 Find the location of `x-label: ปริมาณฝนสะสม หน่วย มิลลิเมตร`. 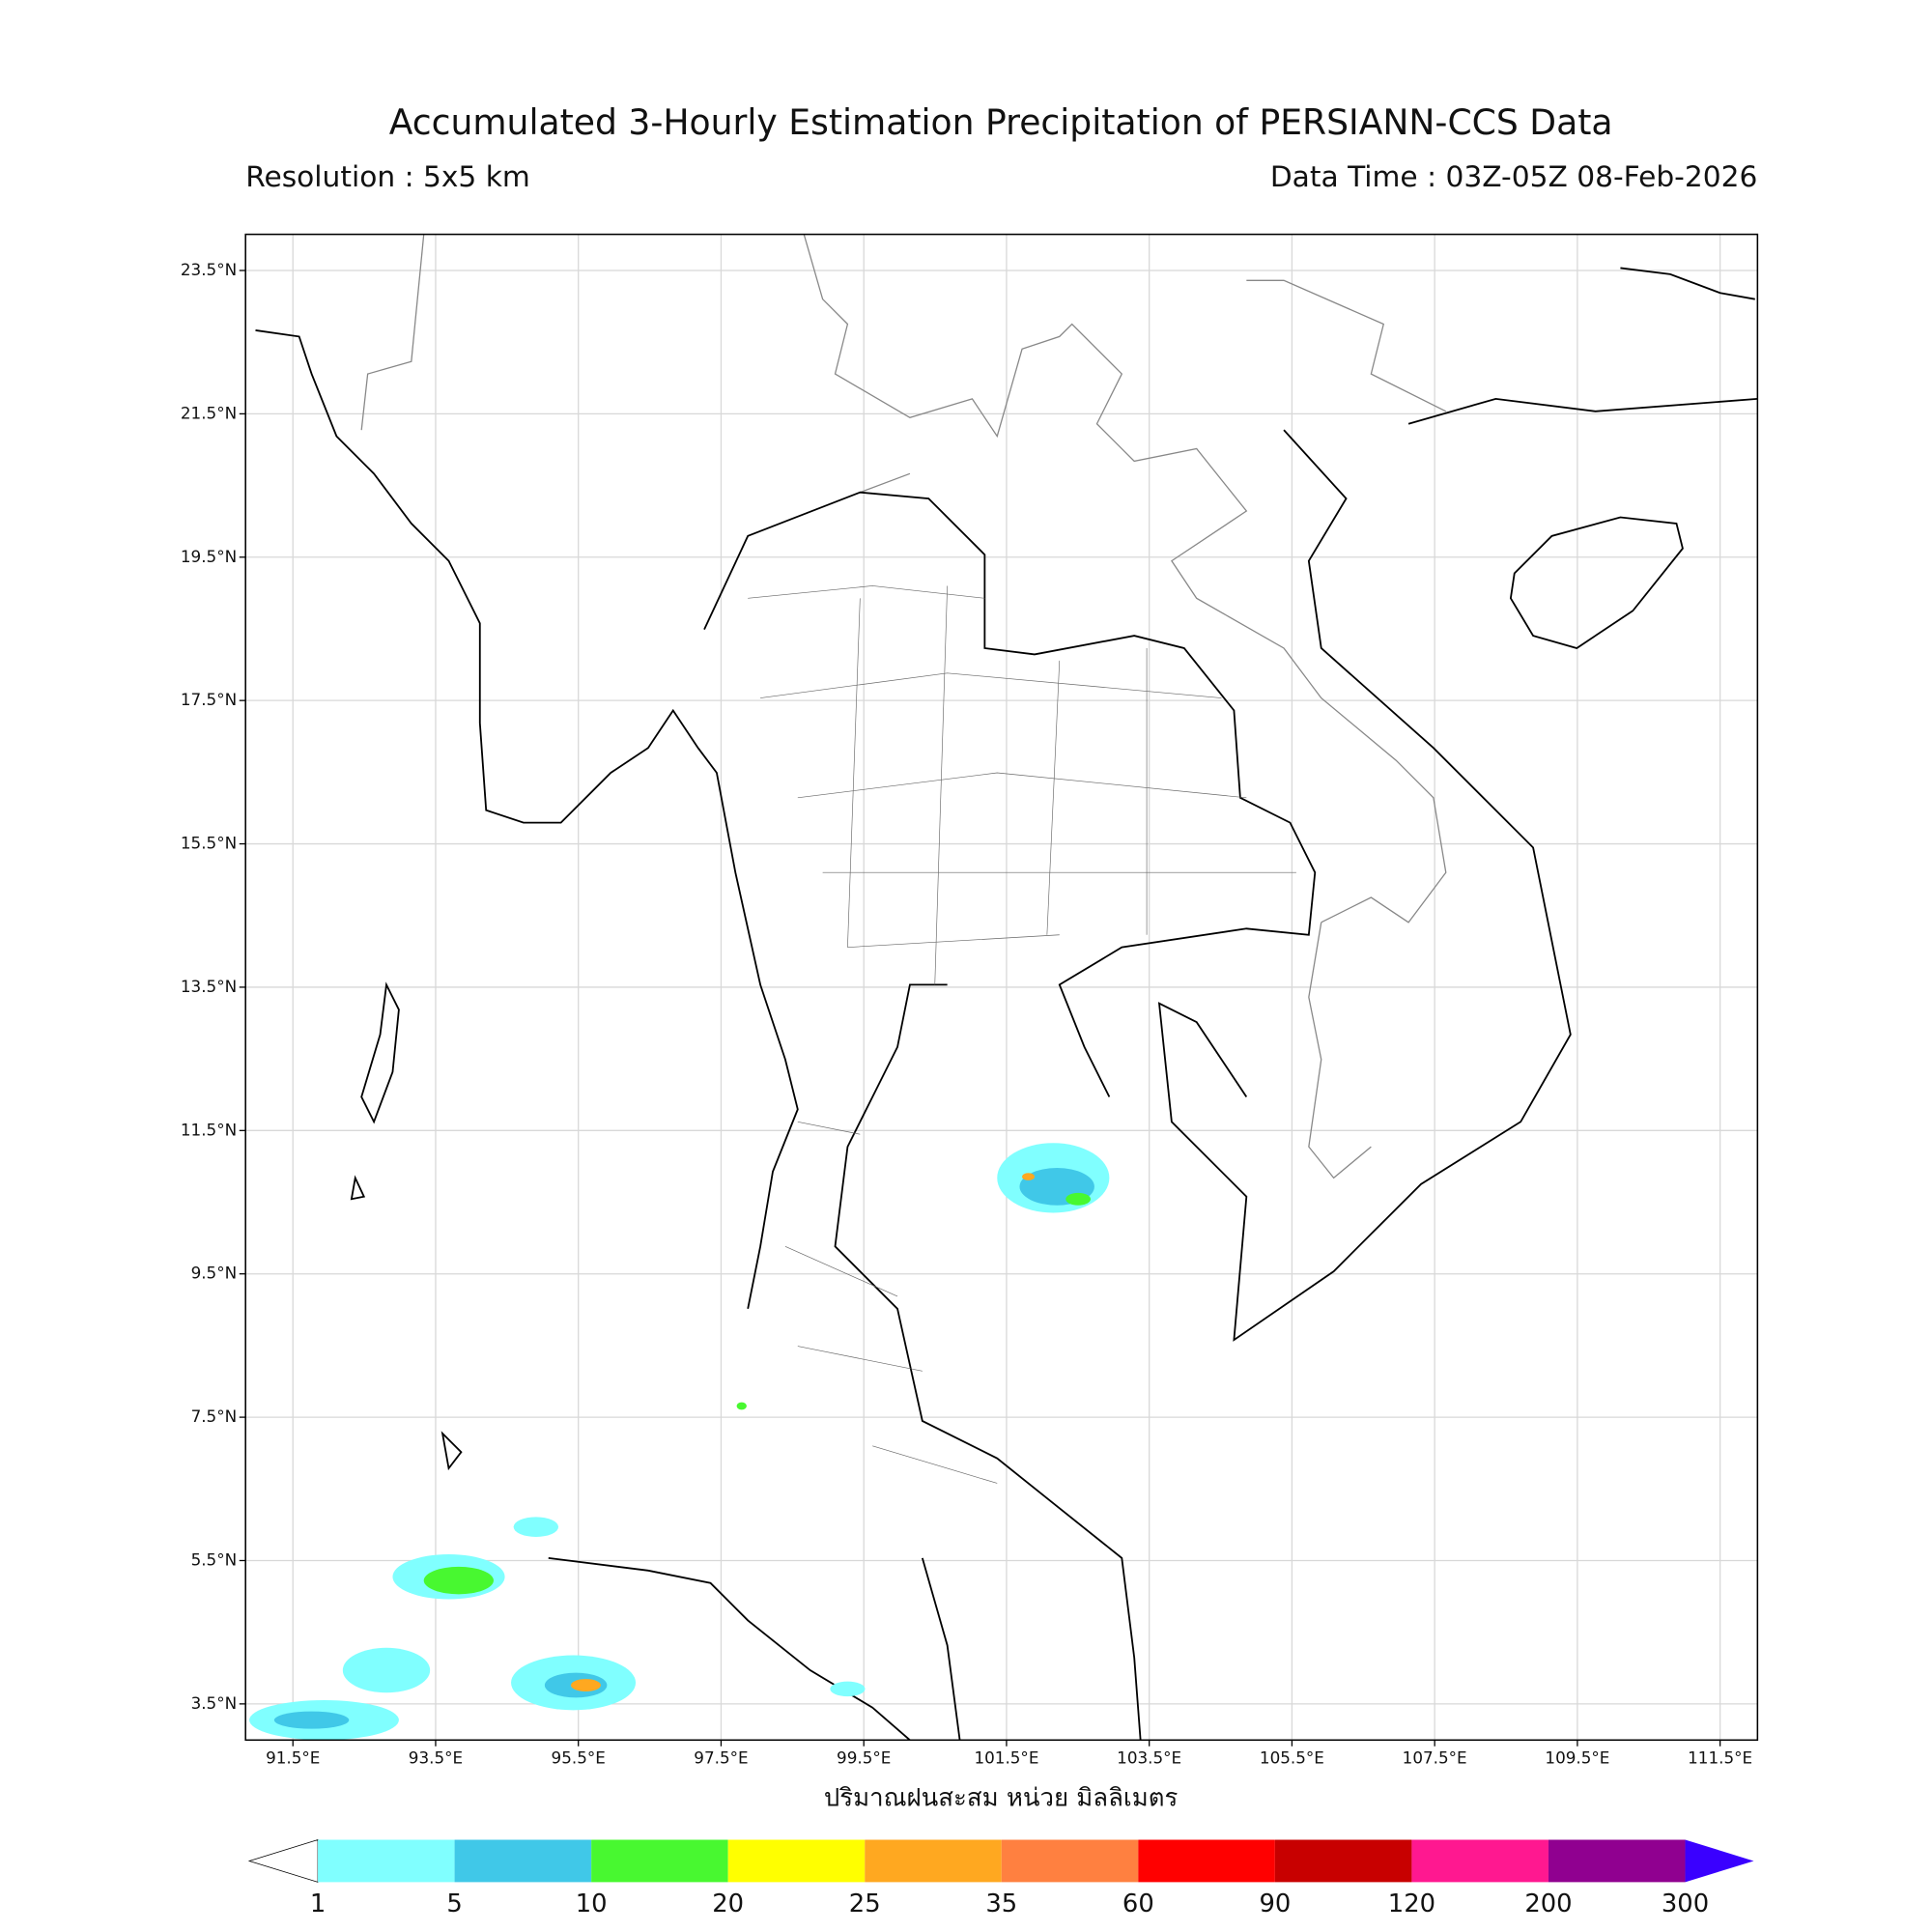

x-label: ปริมาณฝนสะสม หน่วย มิลลิเมตร is located at coordinates (1002, 1797).